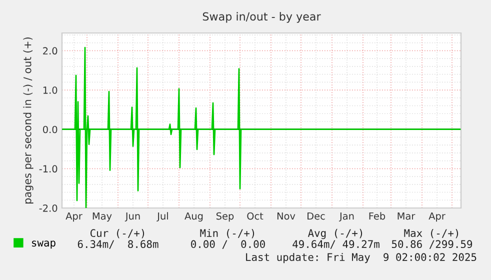  Describe the element at coordinates (432, 244) in the screenshot. I see `text: 50.86 /299.59` at that location.